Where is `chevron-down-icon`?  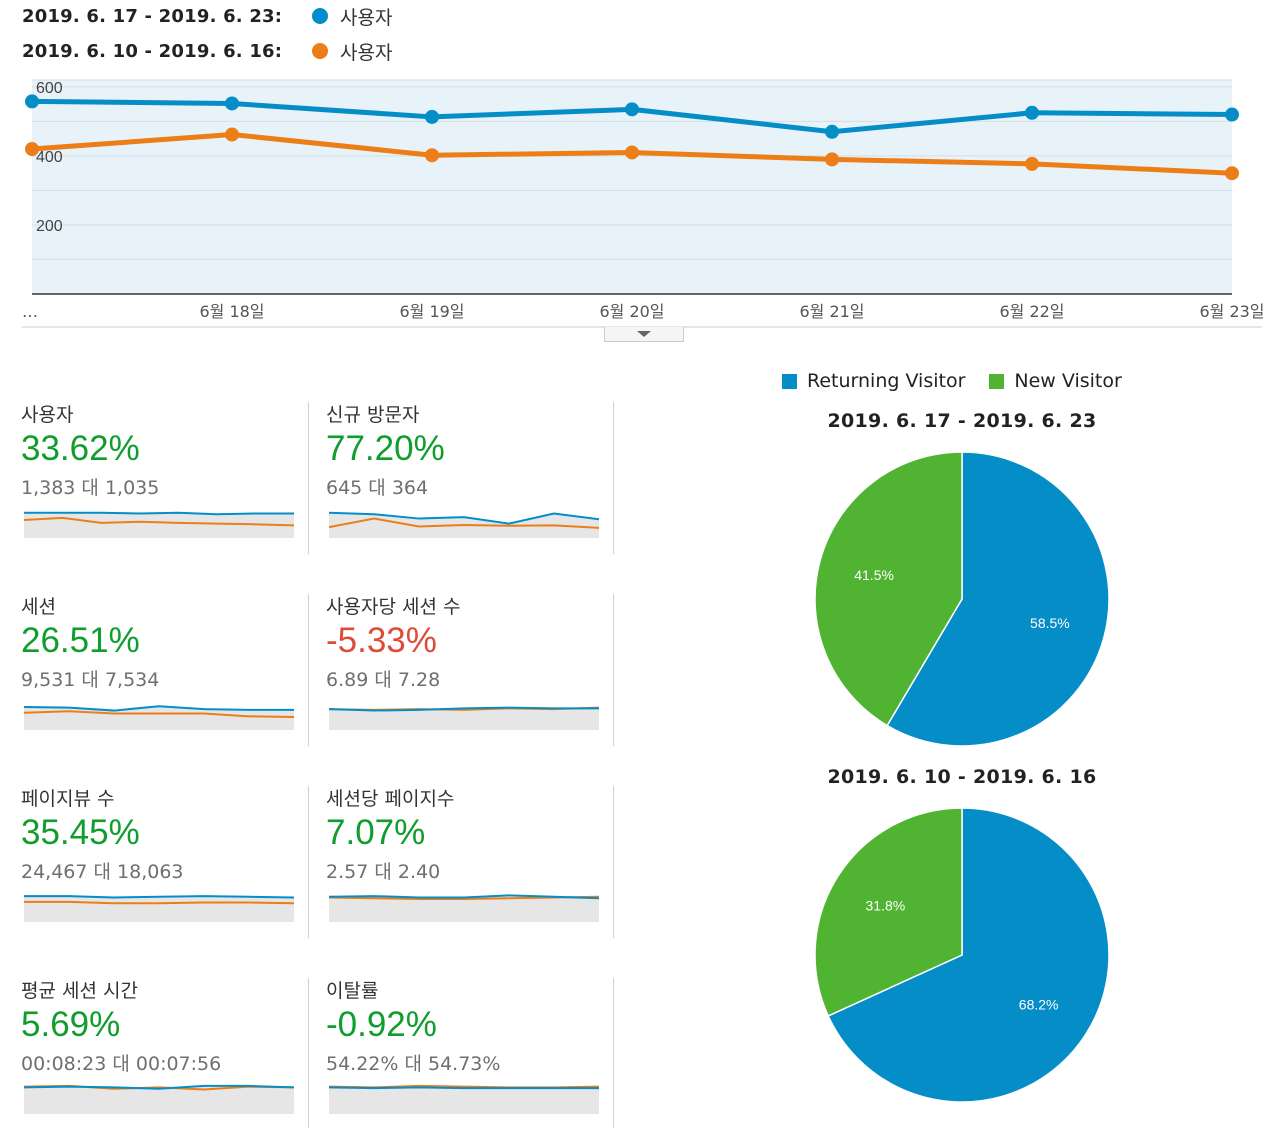 chevron-down-icon is located at coordinates (644, 334).